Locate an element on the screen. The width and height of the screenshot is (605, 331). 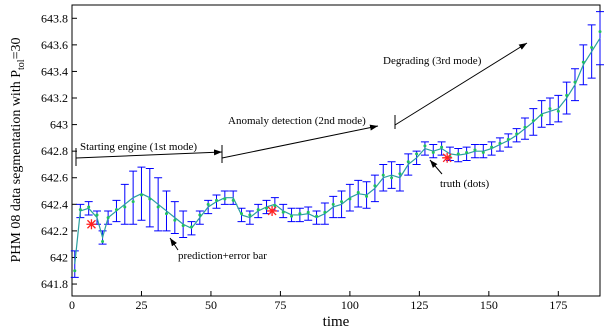
x-tick-label: 0 is located at coordinates (72, 305).